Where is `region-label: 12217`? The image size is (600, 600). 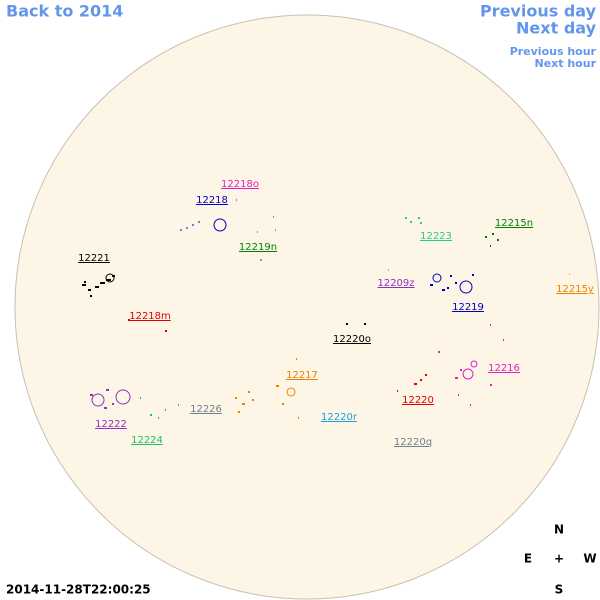
region-label: 12217 is located at coordinates (302, 375).